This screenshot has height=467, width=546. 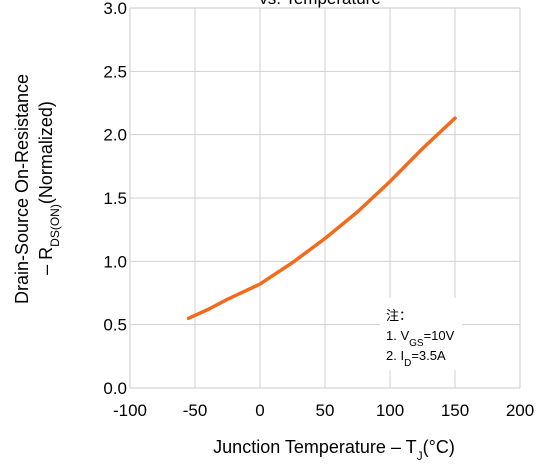 I want to click on y-axis-ticks: 0.0 0.5 1.0 1.5 2.0 2.5 3.0, so click(x=115, y=199).